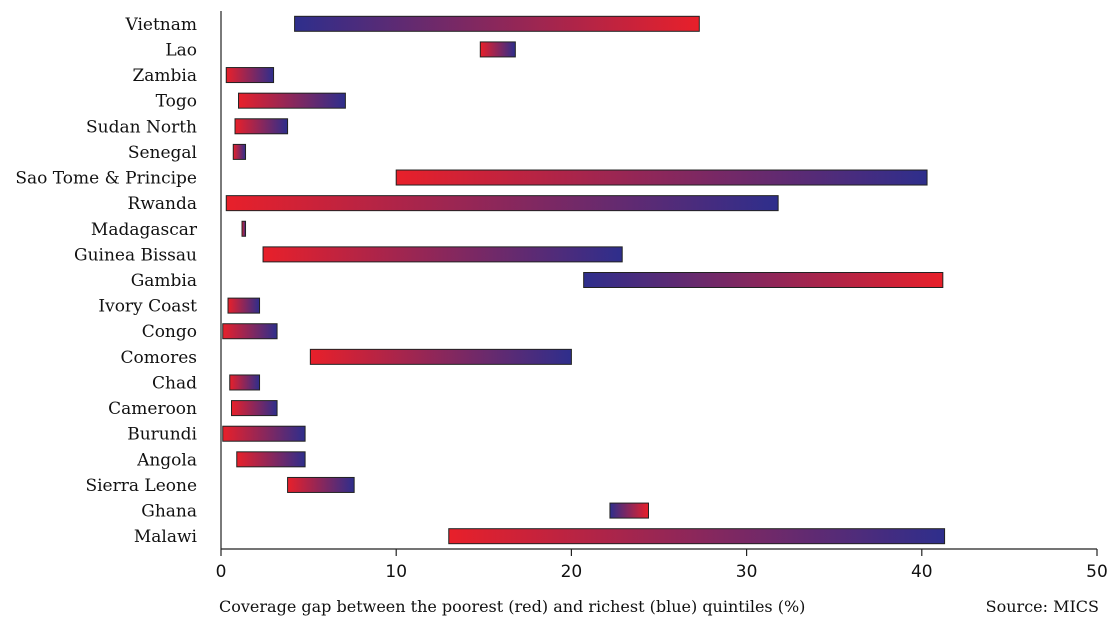  I want to click on bar-sudan-north, so click(261, 126).